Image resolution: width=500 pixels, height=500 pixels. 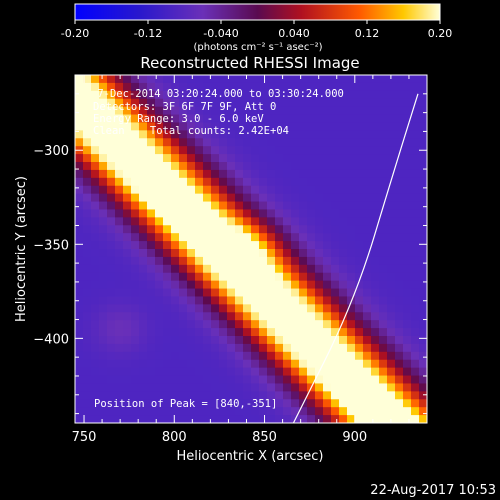 What do you see at coordinates (51, 151) in the screenshot?
I see `y-tick-label: −300` at bounding box center [51, 151].